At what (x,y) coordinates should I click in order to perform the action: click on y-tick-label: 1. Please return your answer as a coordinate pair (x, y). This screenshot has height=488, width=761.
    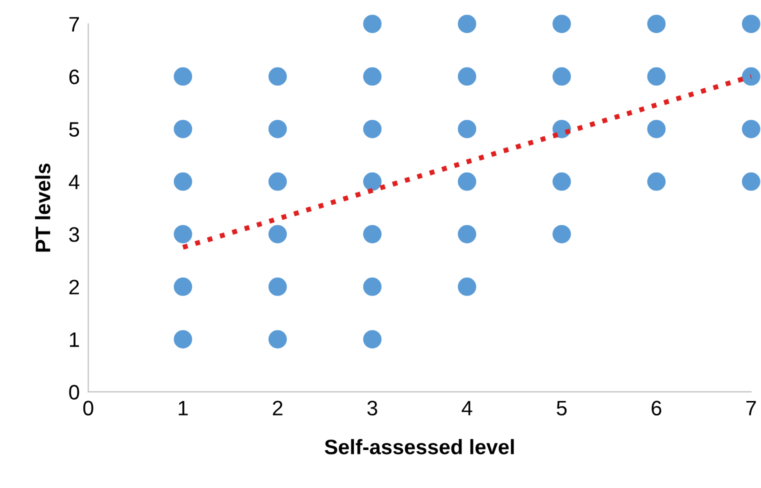
    Looking at the image, I should click on (74, 339).